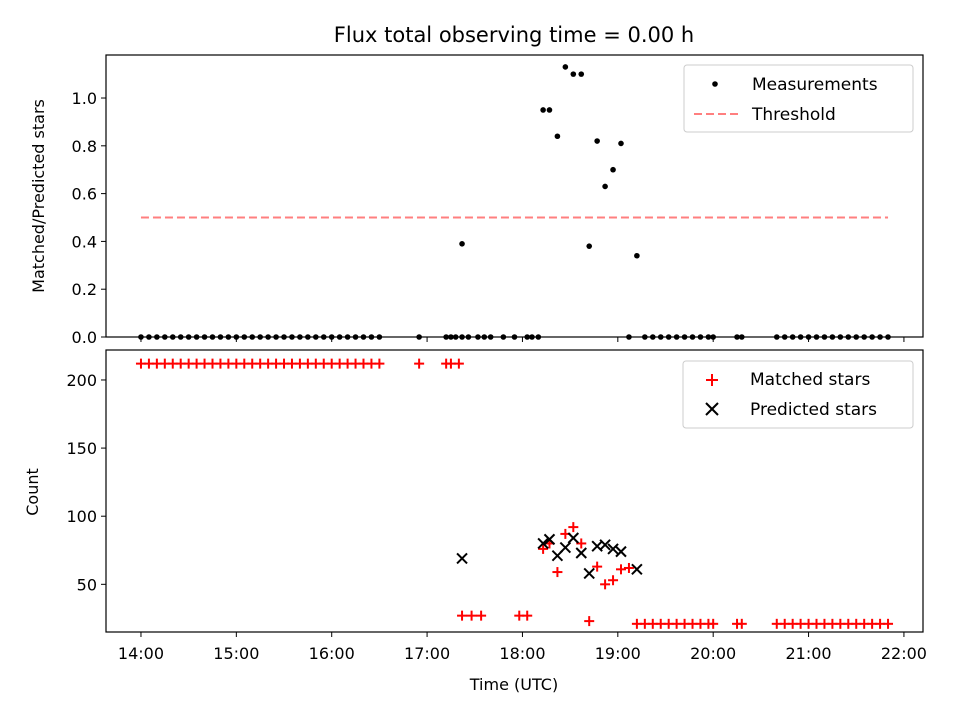  I want to click on top-legend-box, so click(798, 98).